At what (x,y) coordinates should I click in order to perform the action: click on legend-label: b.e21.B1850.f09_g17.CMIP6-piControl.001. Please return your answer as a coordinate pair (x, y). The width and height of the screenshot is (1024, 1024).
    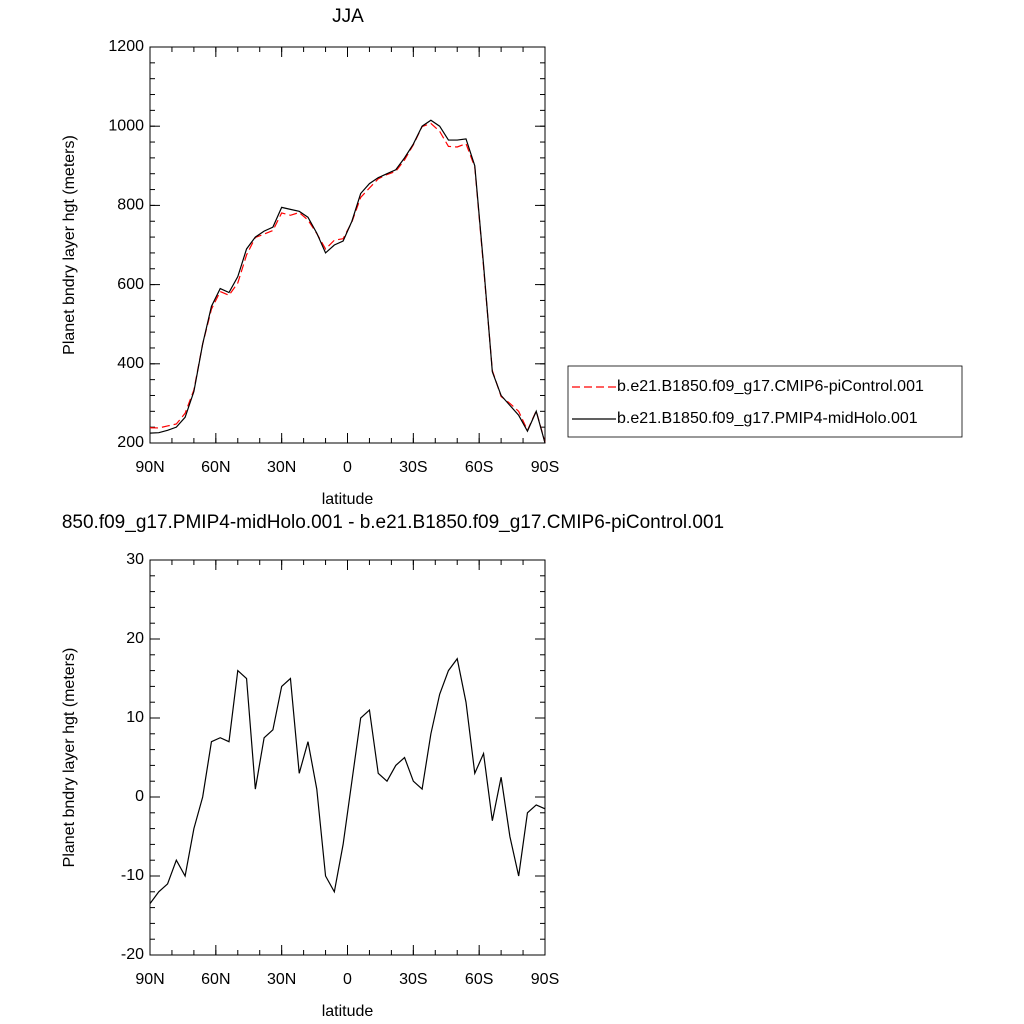
    Looking at the image, I should click on (770, 386).